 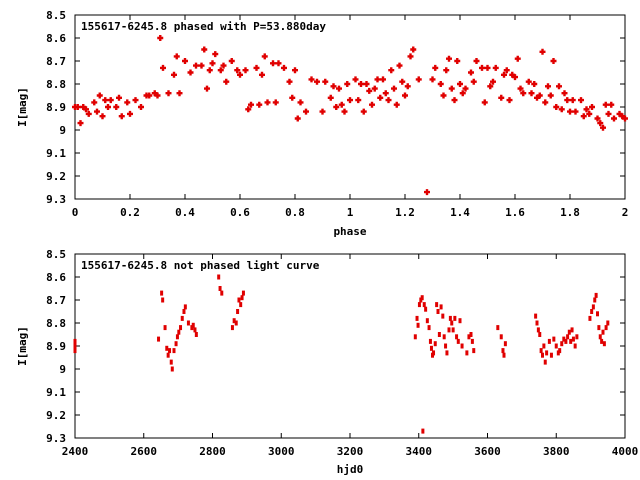 What do you see at coordinates (212, 451) in the screenshot?
I see `x-tick-label: 2800` at bounding box center [212, 451].